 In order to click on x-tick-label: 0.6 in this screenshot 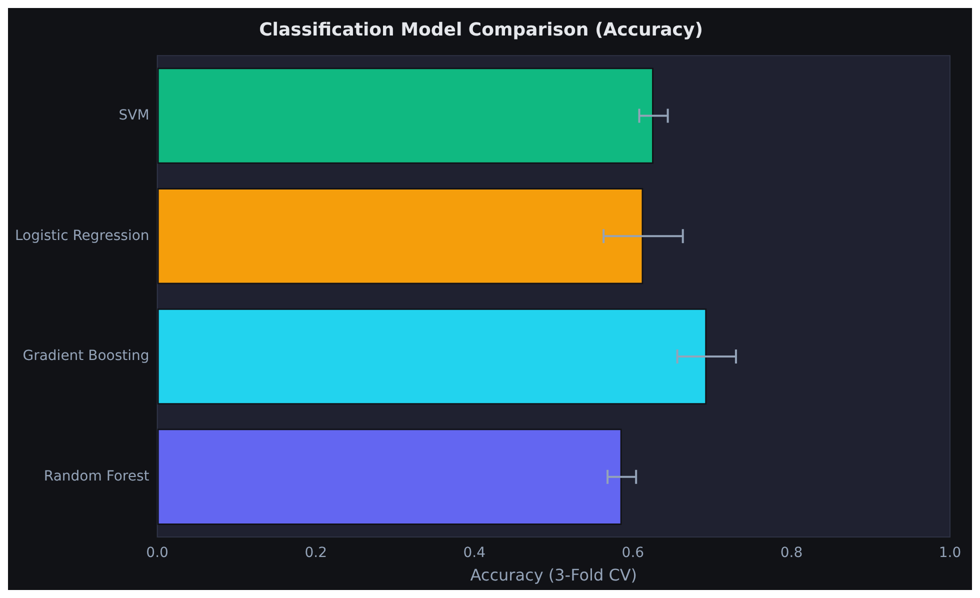, I will do `click(633, 553)`.